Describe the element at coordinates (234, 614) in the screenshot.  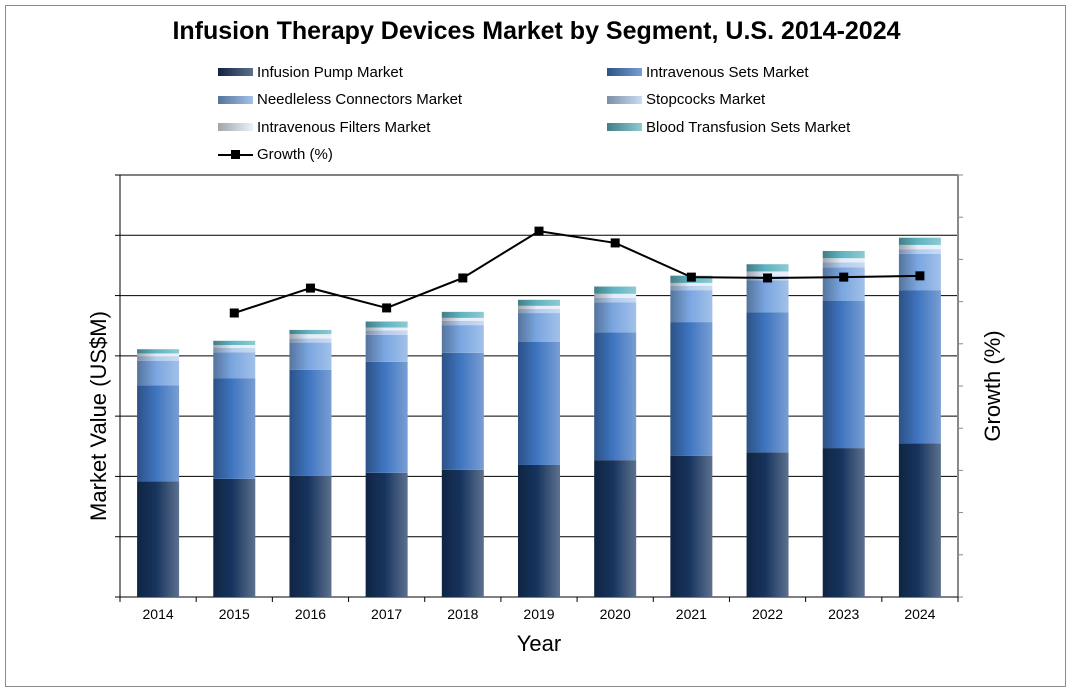
I see `x-tick-label: 2015` at that location.